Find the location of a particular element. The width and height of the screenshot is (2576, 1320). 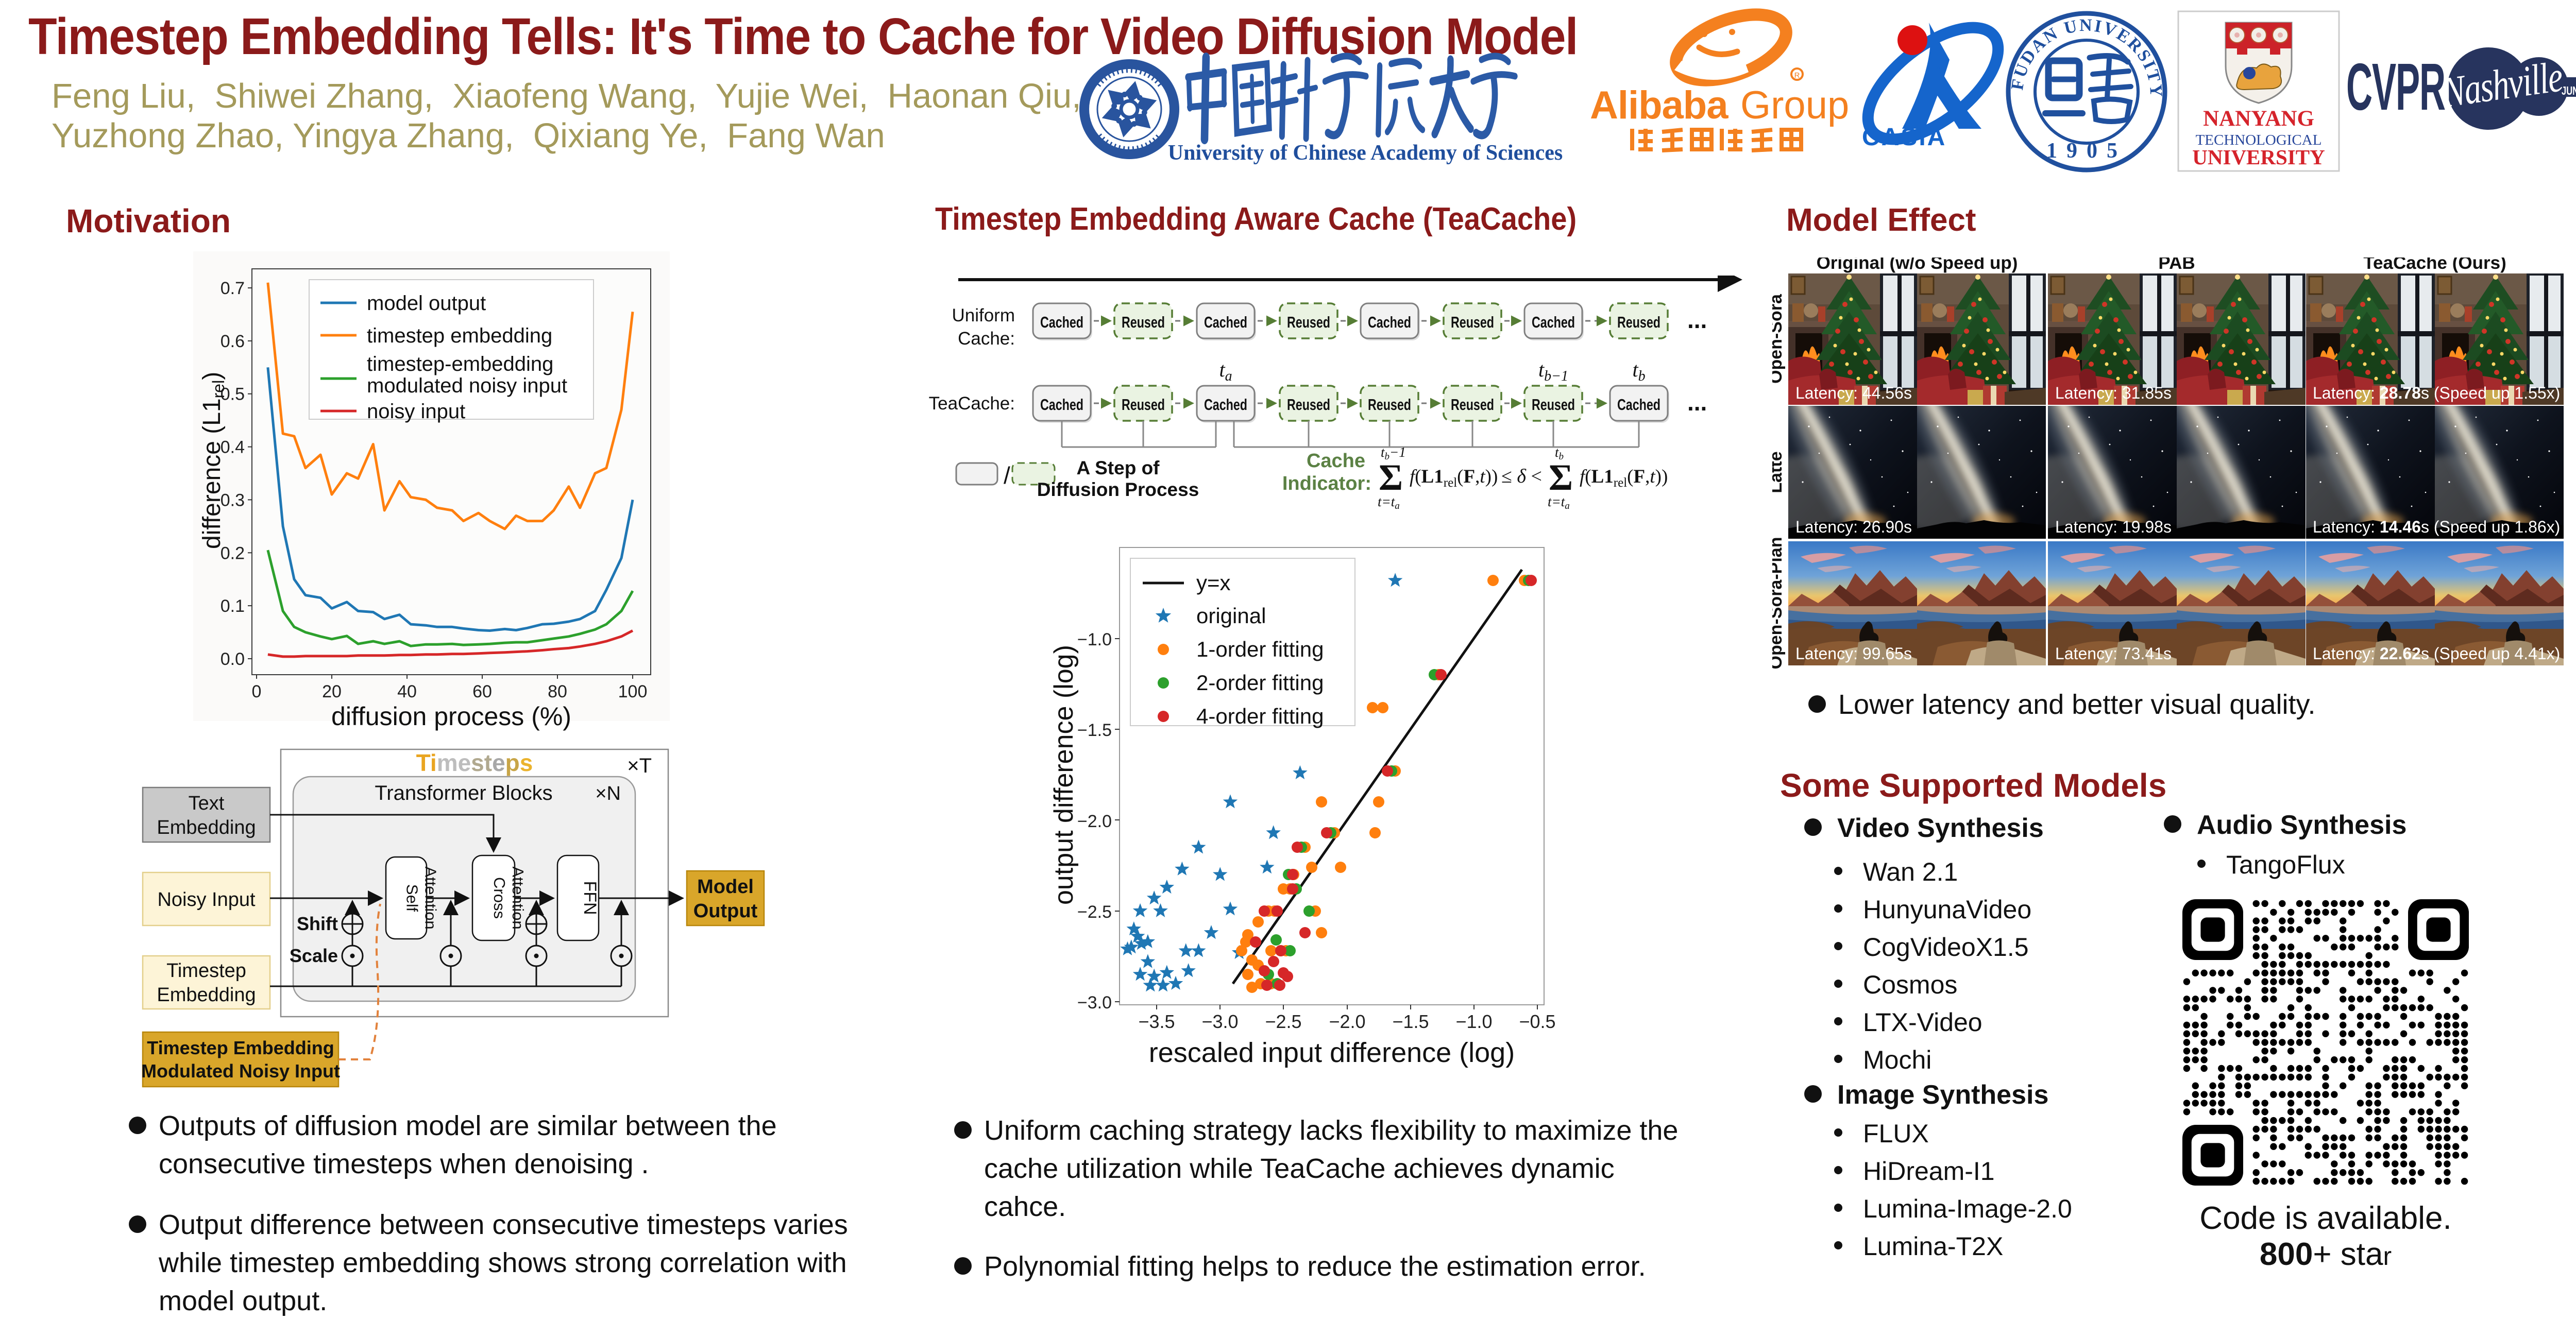

svg-text: FFN is located at coordinates (590, 898).